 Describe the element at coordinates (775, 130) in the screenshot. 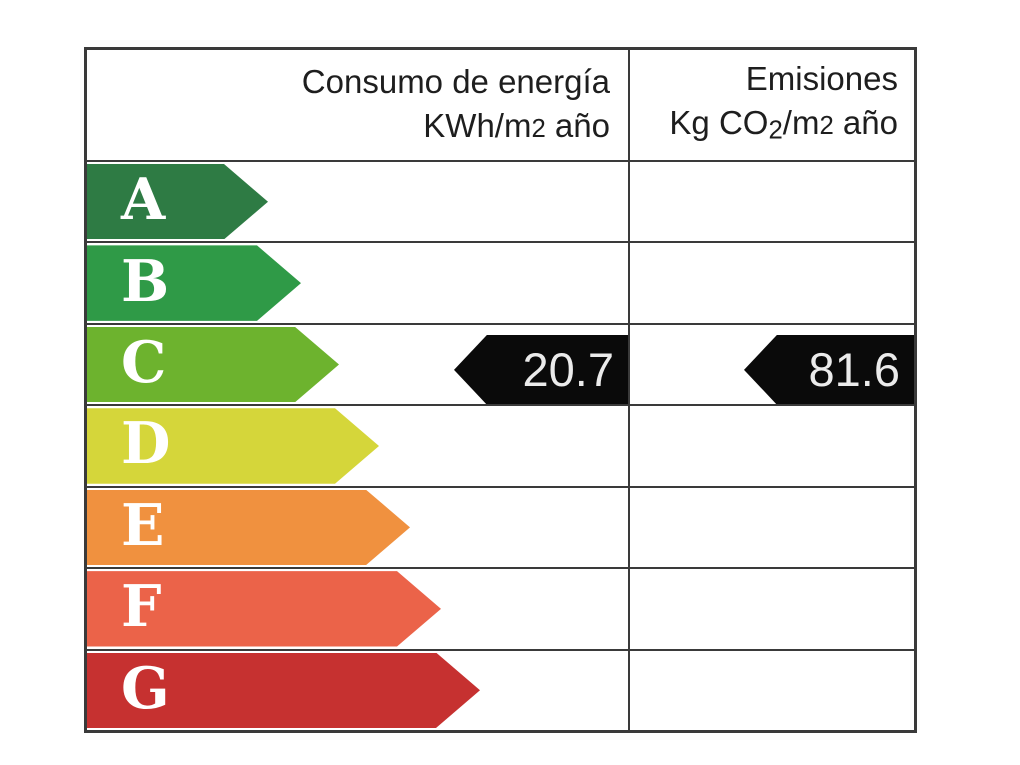

I see `unit-subscript: 2` at that location.